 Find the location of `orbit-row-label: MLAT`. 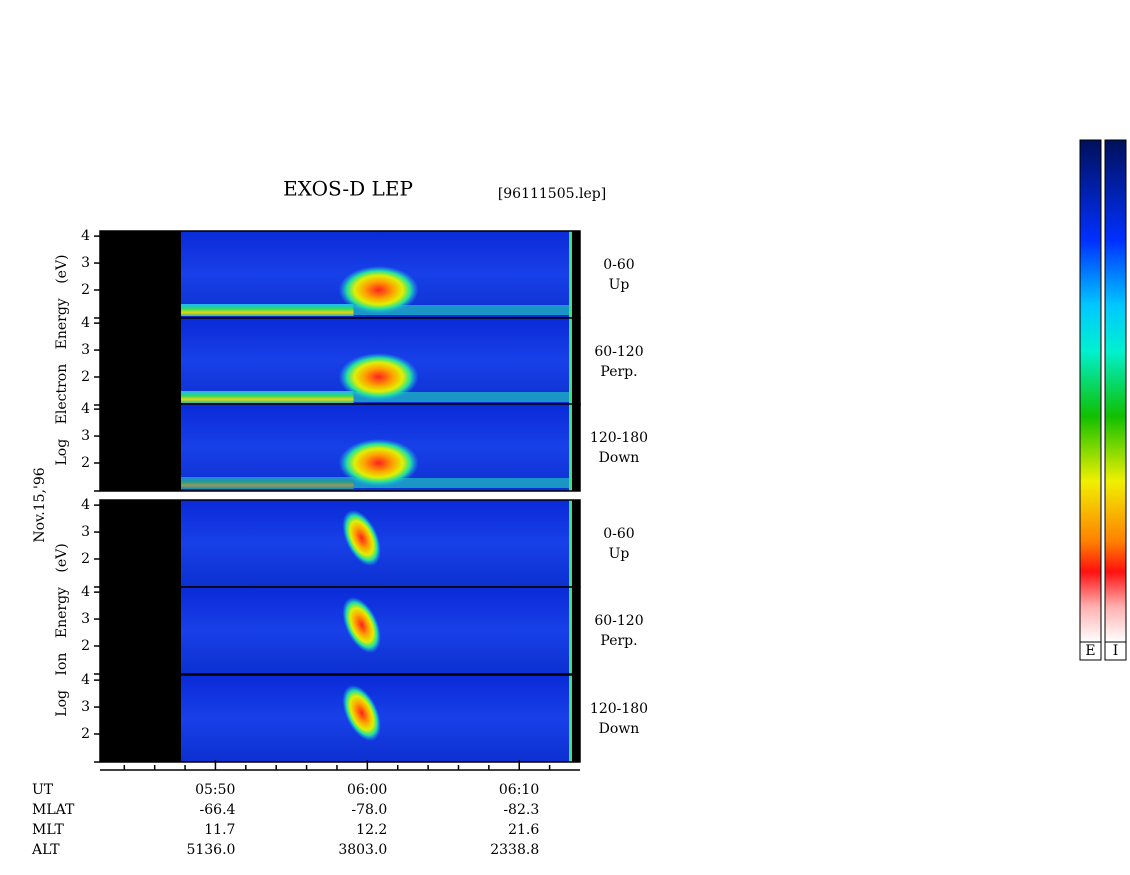

orbit-row-label: MLAT is located at coordinates (53, 810).